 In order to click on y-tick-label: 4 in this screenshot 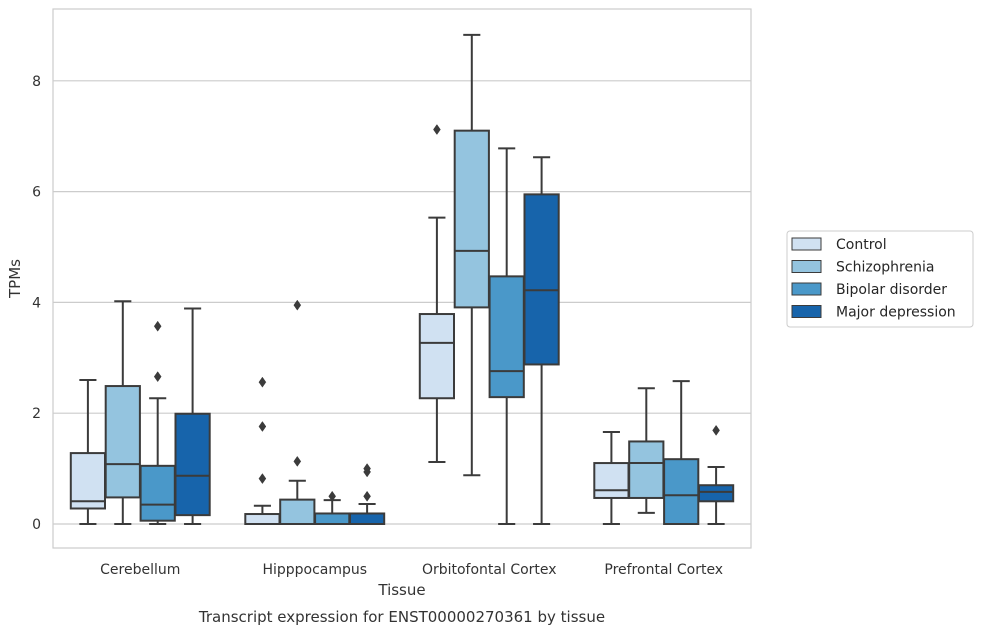, I will do `click(36, 303)`.